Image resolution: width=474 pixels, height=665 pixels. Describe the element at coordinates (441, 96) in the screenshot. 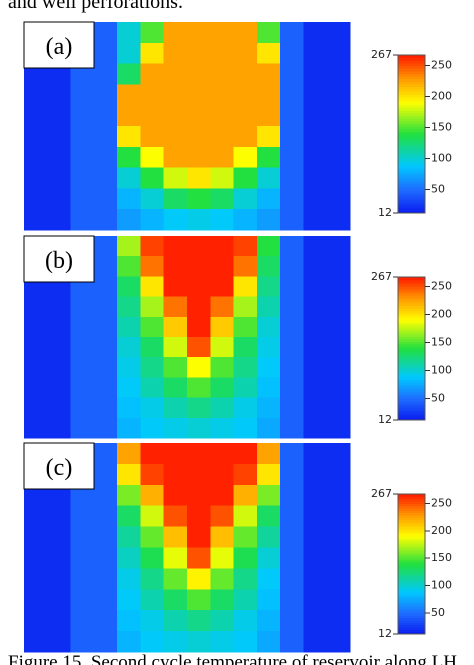

I see `colorbar-tick-label: 200` at that location.